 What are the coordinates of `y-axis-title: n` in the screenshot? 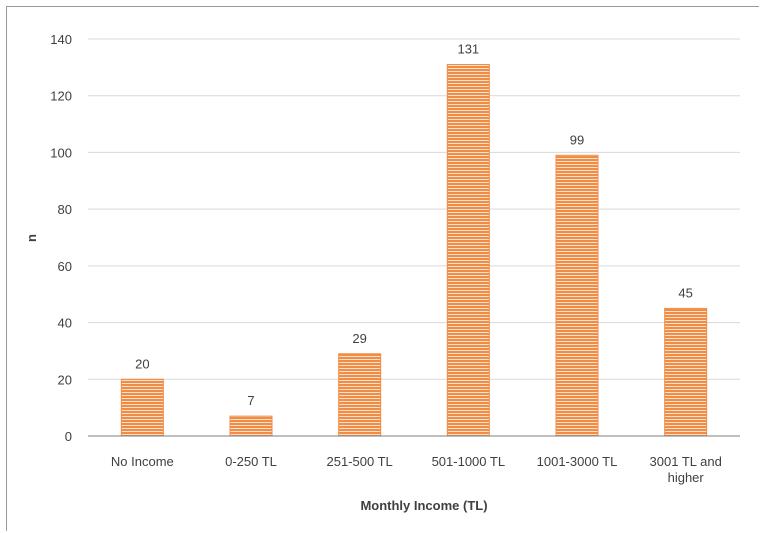 It's located at (31, 238).